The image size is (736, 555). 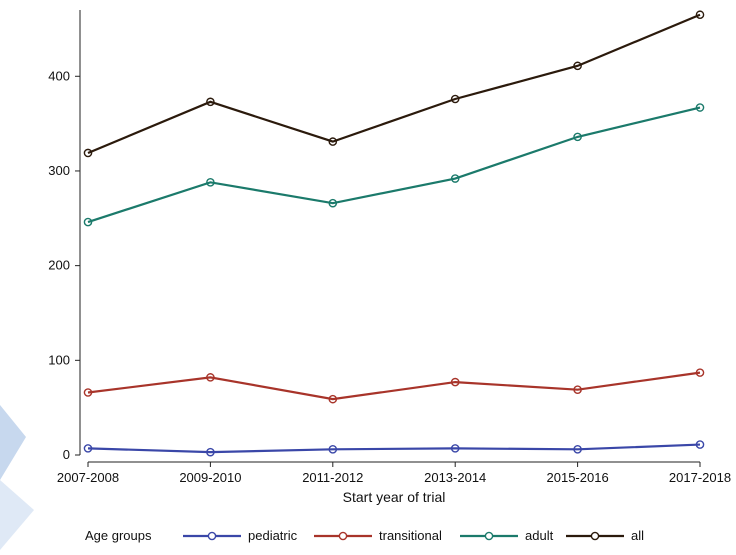 What do you see at coordinates (59, 265) in the screenshot?
I see `y-tick-label: 200` at bounding box center [59, 265].